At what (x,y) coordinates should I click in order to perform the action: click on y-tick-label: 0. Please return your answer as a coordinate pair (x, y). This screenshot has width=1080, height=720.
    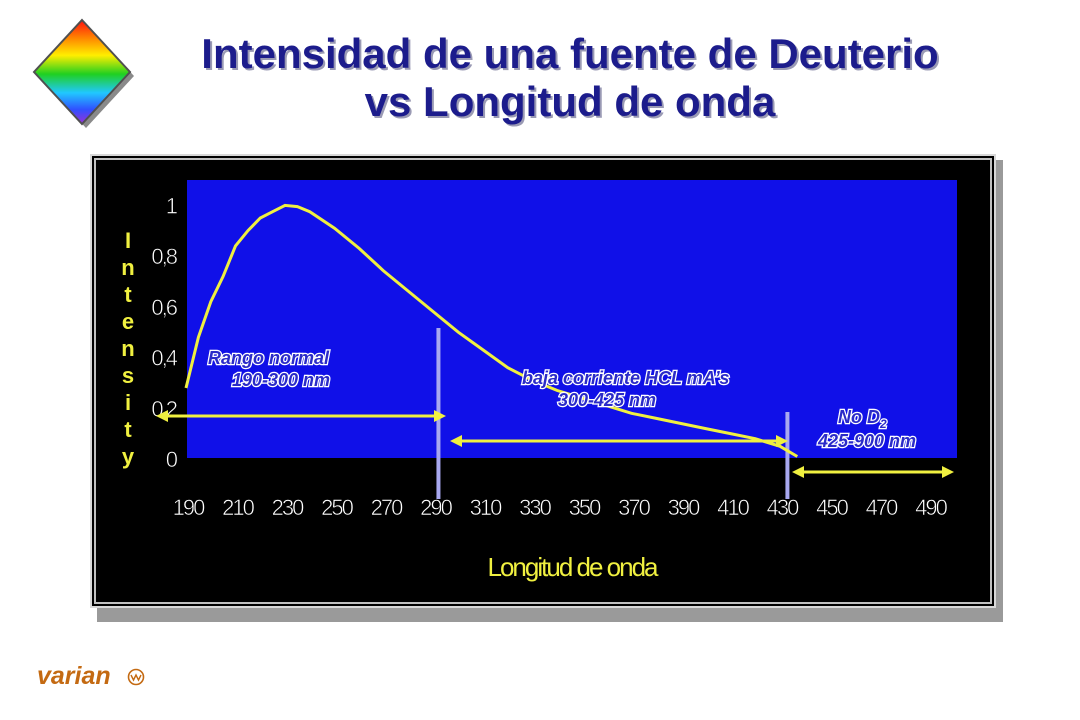
    Looking at the image, I should click on (172, 459).